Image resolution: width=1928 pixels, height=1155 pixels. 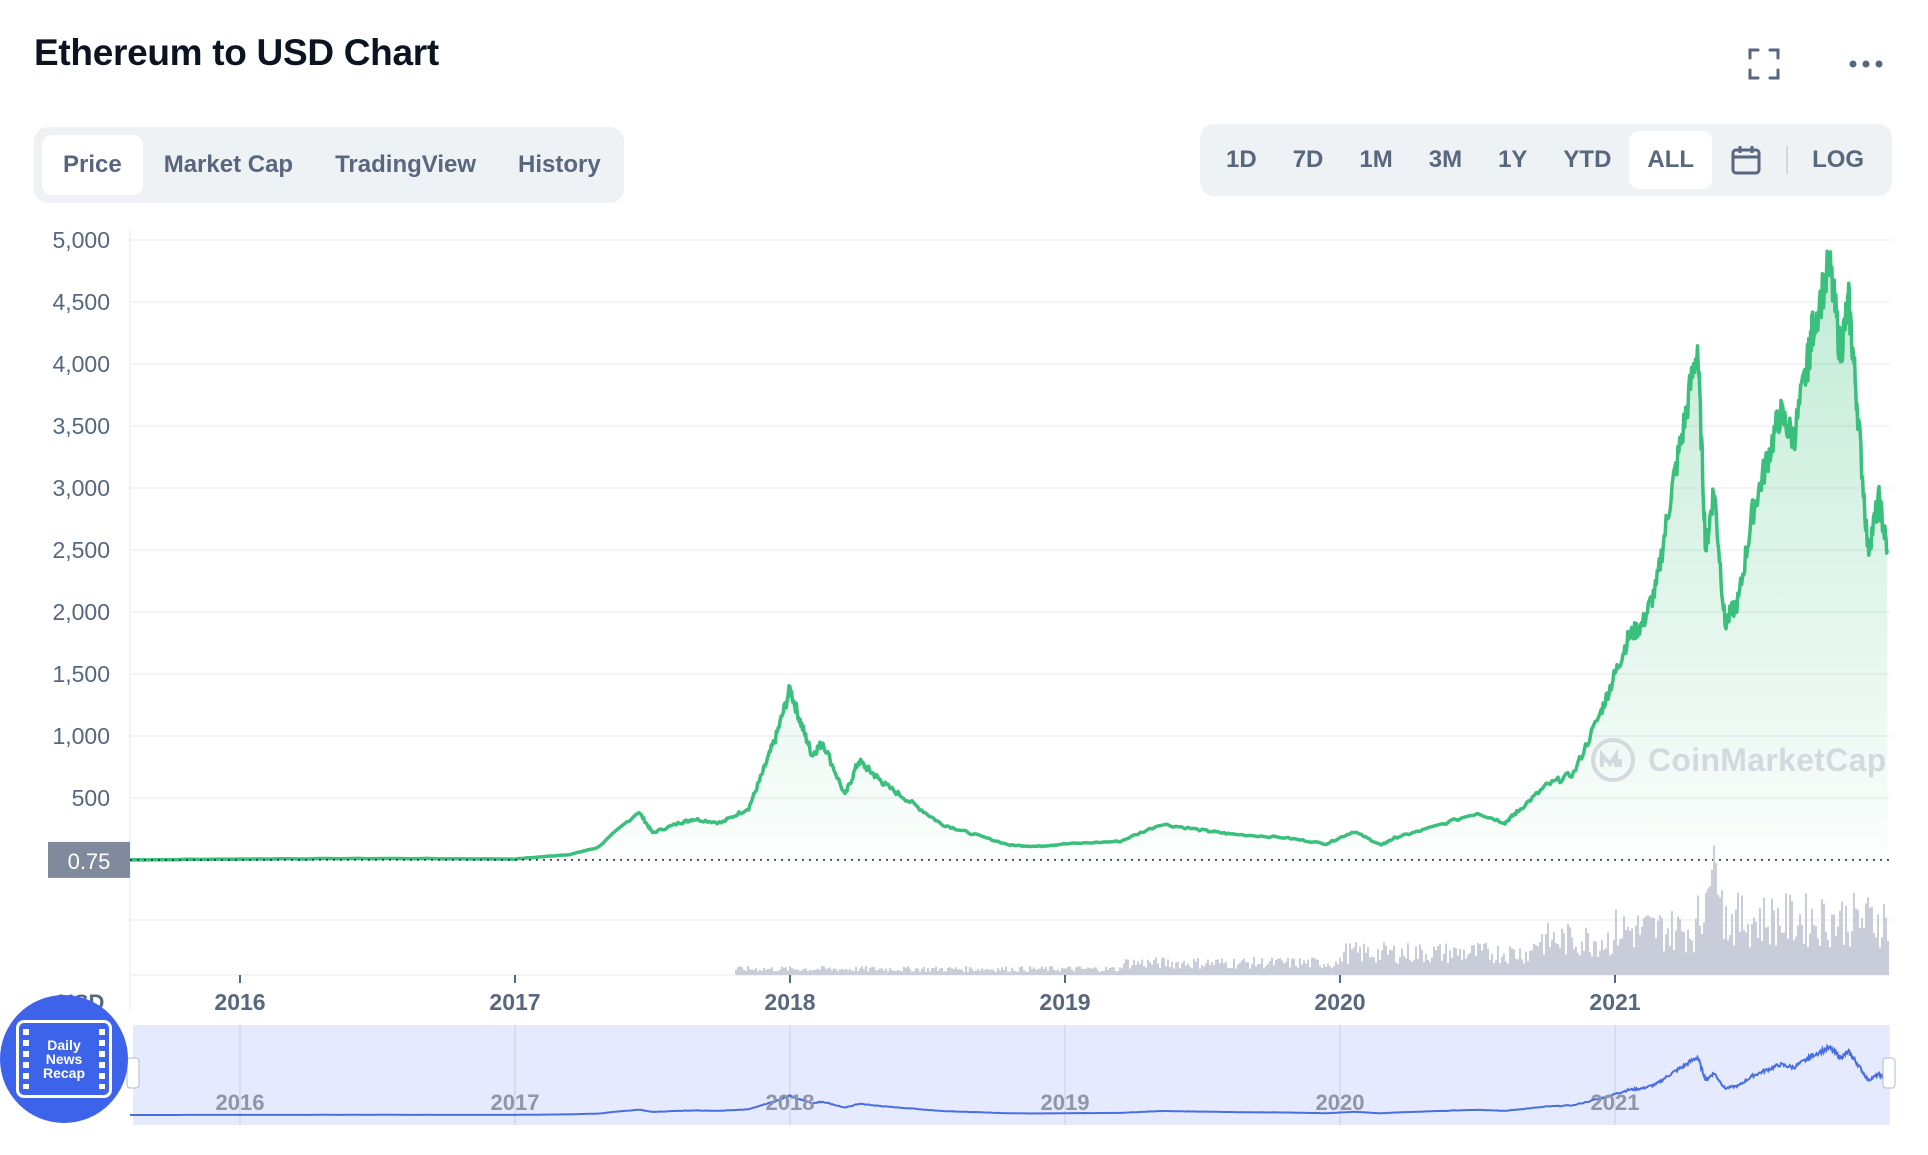 I want to click on calendar-icon, so click(x=1746, y=160).